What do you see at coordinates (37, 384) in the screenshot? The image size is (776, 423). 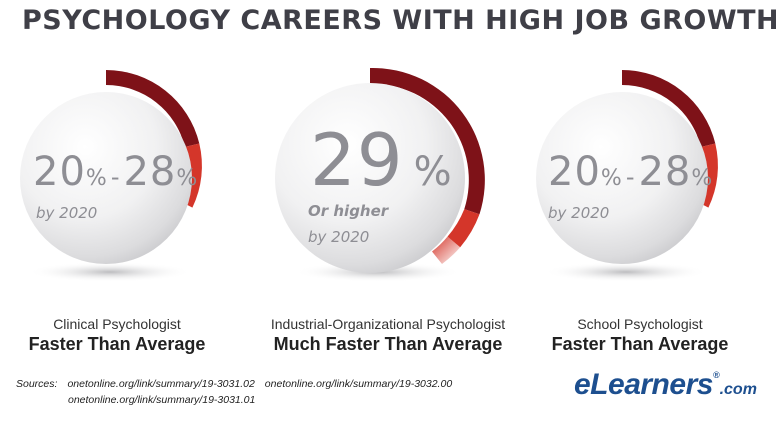 I see `sources-label: Sources:` at bounding box center [37, 384].